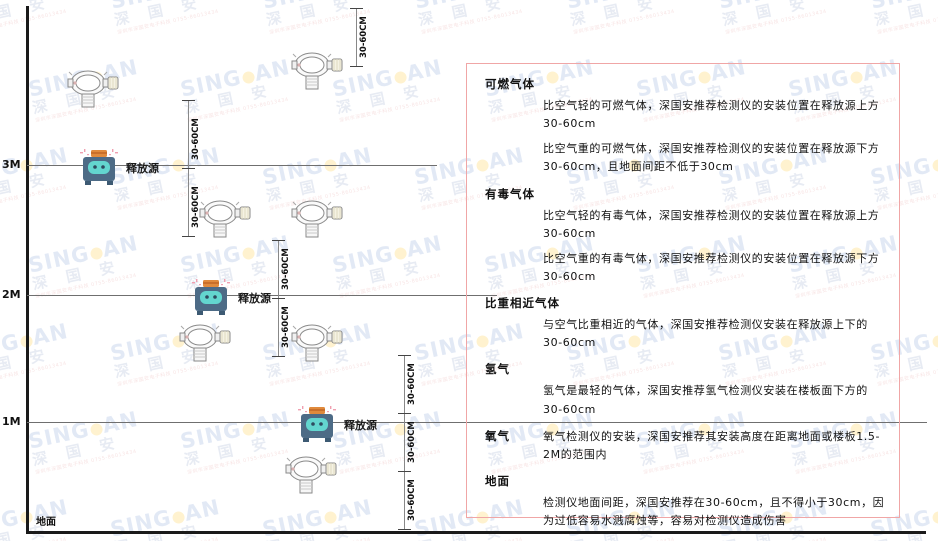 The height and width of the screenshot is (541, 938). I want to click on panel-paragraph: 与空气比重相近的气体，深国安推荐检测仪安装在释放源上下的30-60cm, so click(705, 334).